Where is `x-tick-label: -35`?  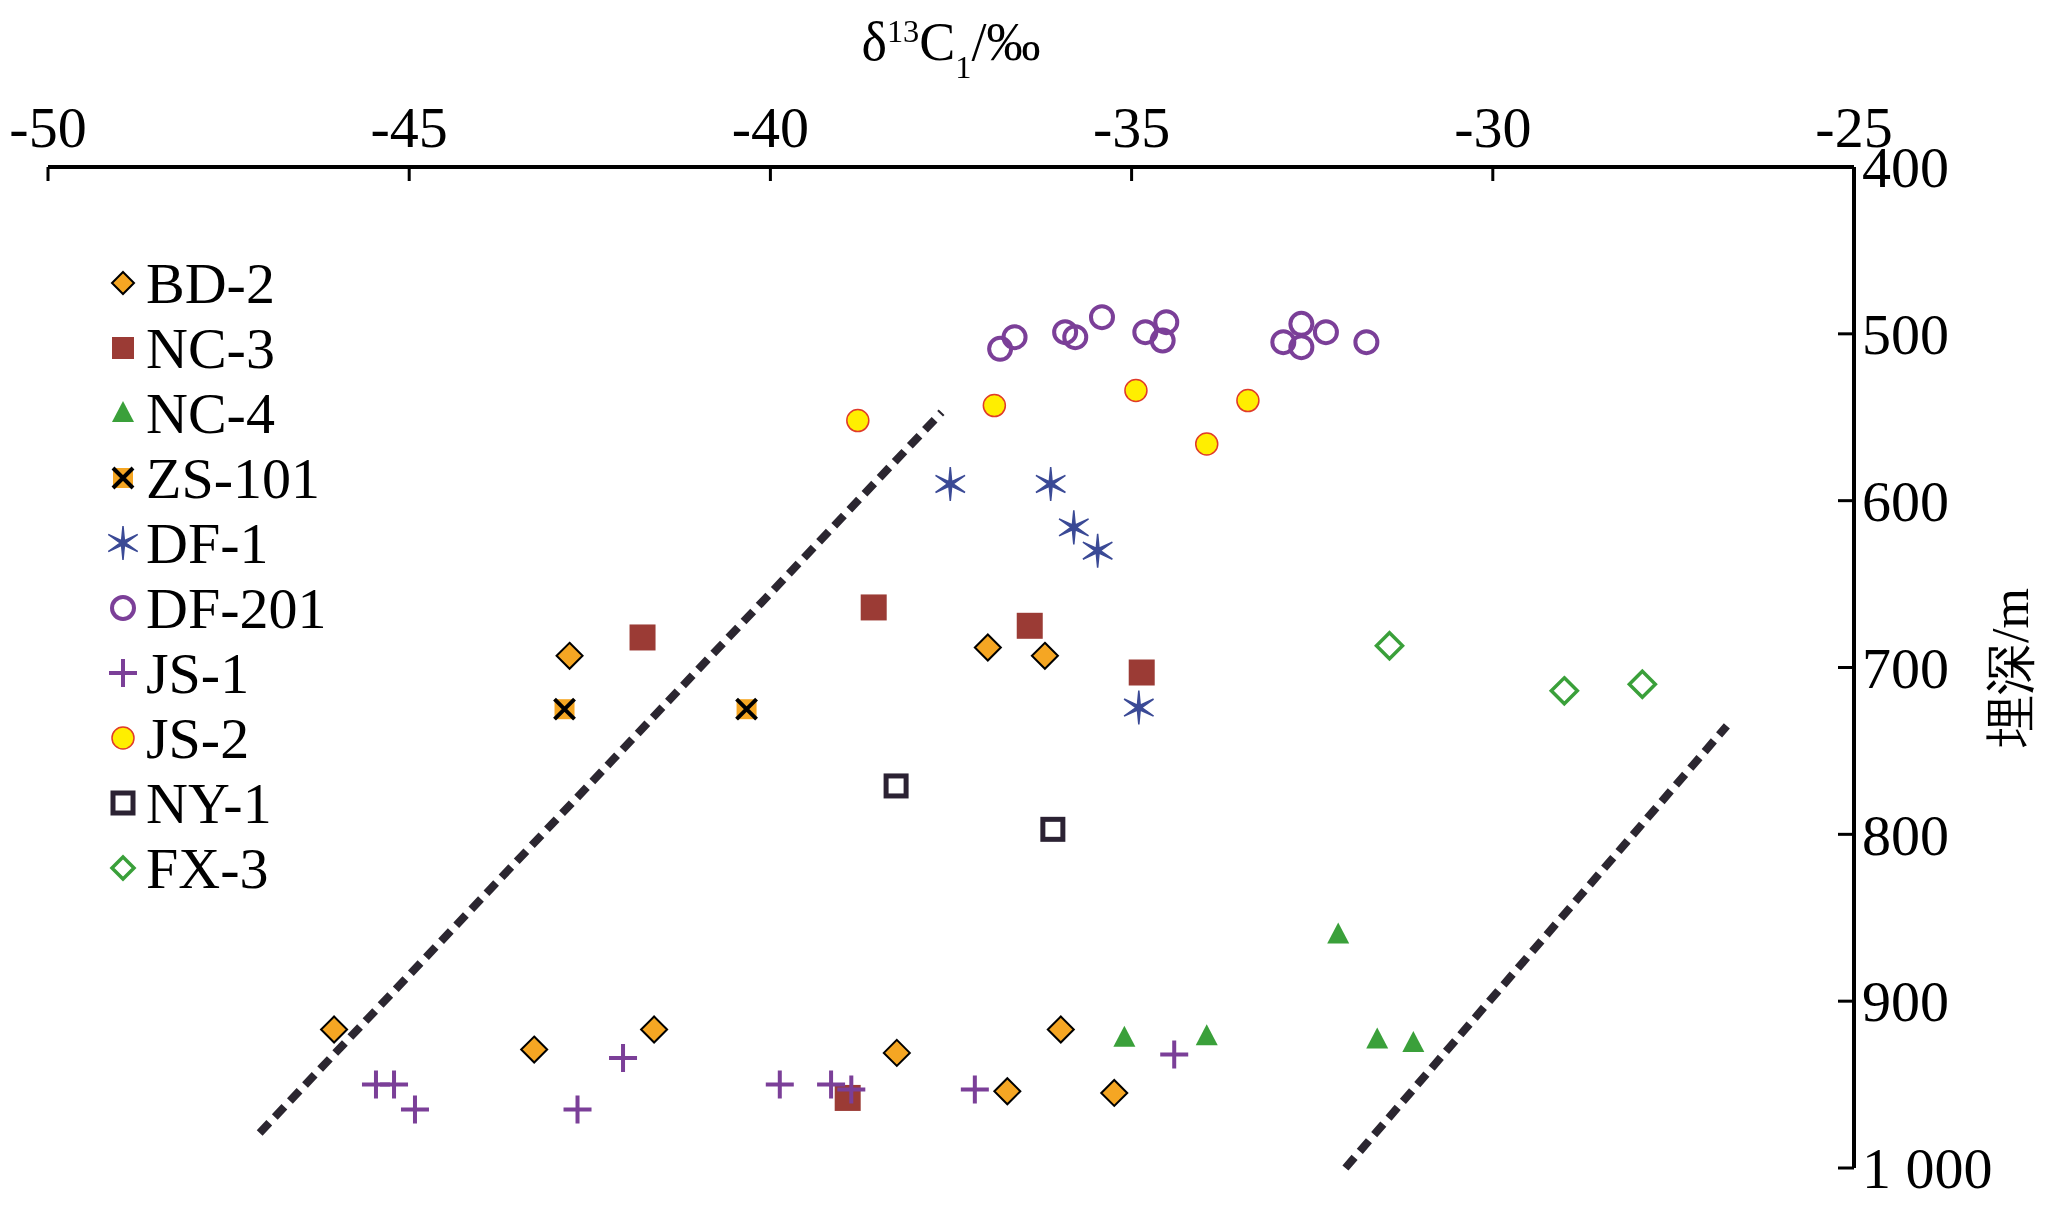
x-tick-label: -35 is located at coordinates (1131, 127).